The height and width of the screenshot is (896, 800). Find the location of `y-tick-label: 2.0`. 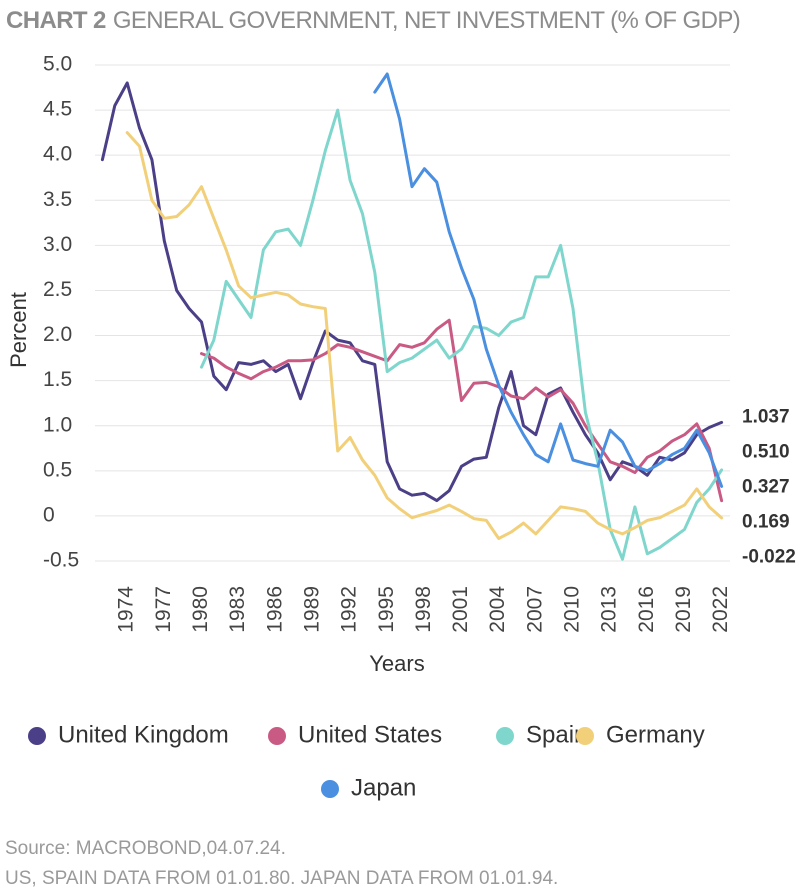

y-tick-label: 2.0 is located at coordinates (57, 334).